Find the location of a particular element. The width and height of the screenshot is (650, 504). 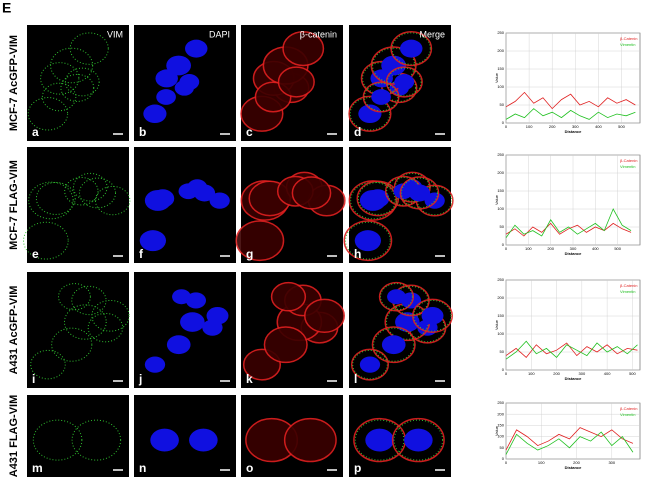

panel-letter: e is located at coordinates (35, 254).